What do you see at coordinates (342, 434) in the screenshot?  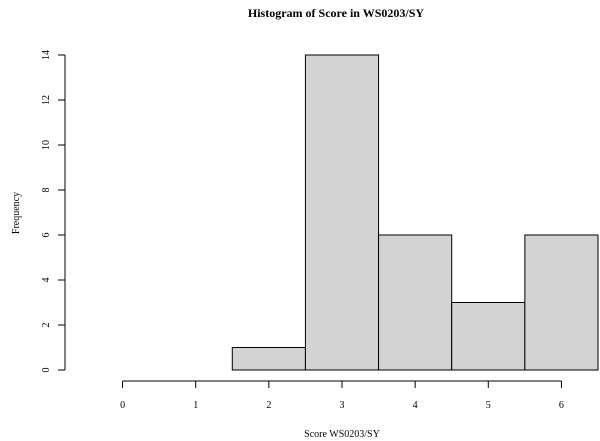 I see `x-axis-label: Score WS0203/SY` at bounding box center [342, 434].